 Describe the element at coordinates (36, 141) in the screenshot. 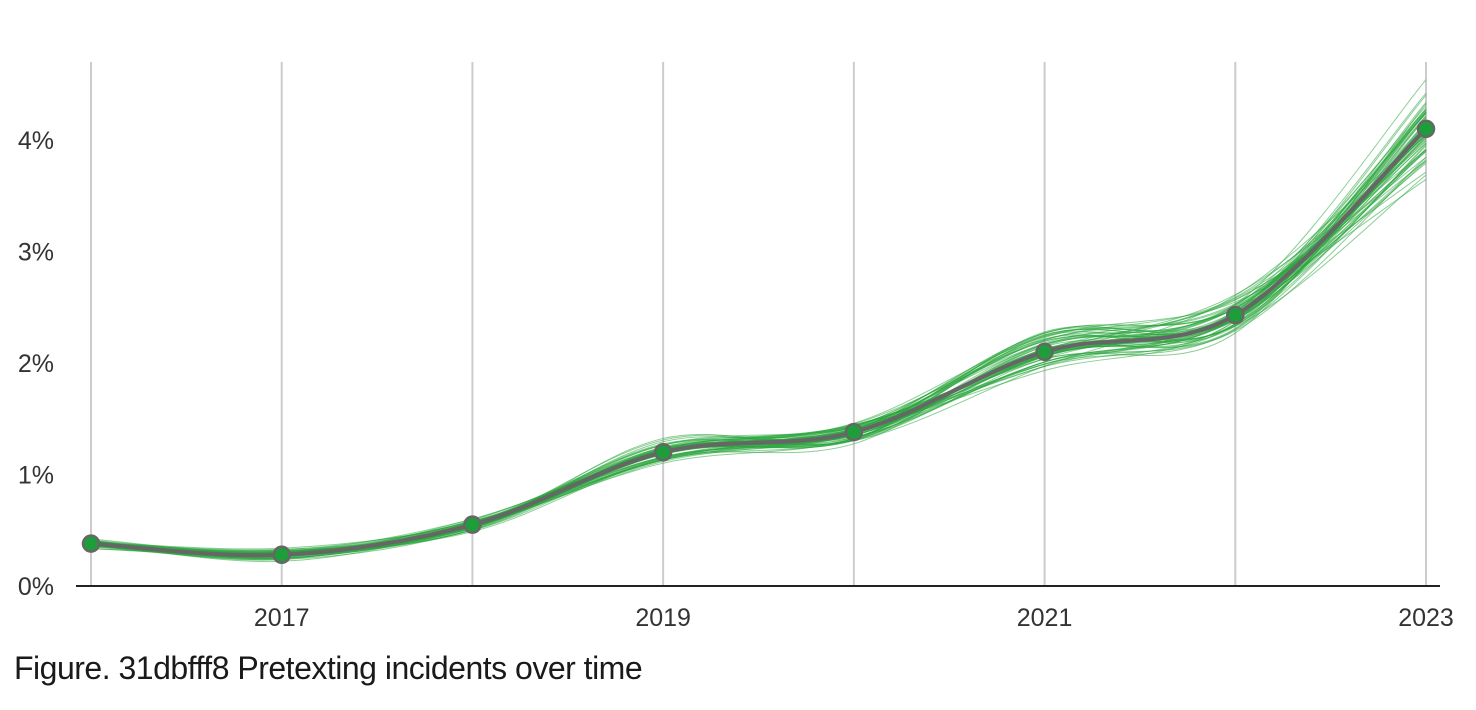

I see `y-tick-label: 4%` at that location.